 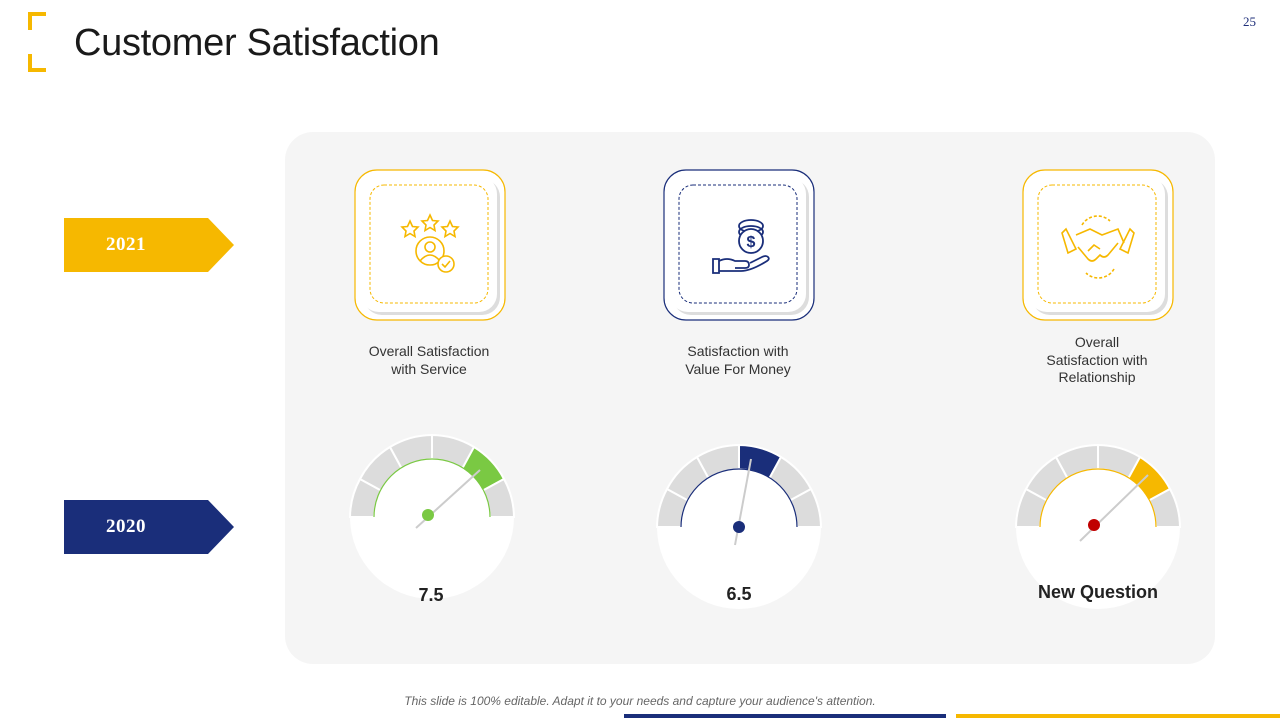 I want to click on page-number: 25, so click(x=1249, y=21).